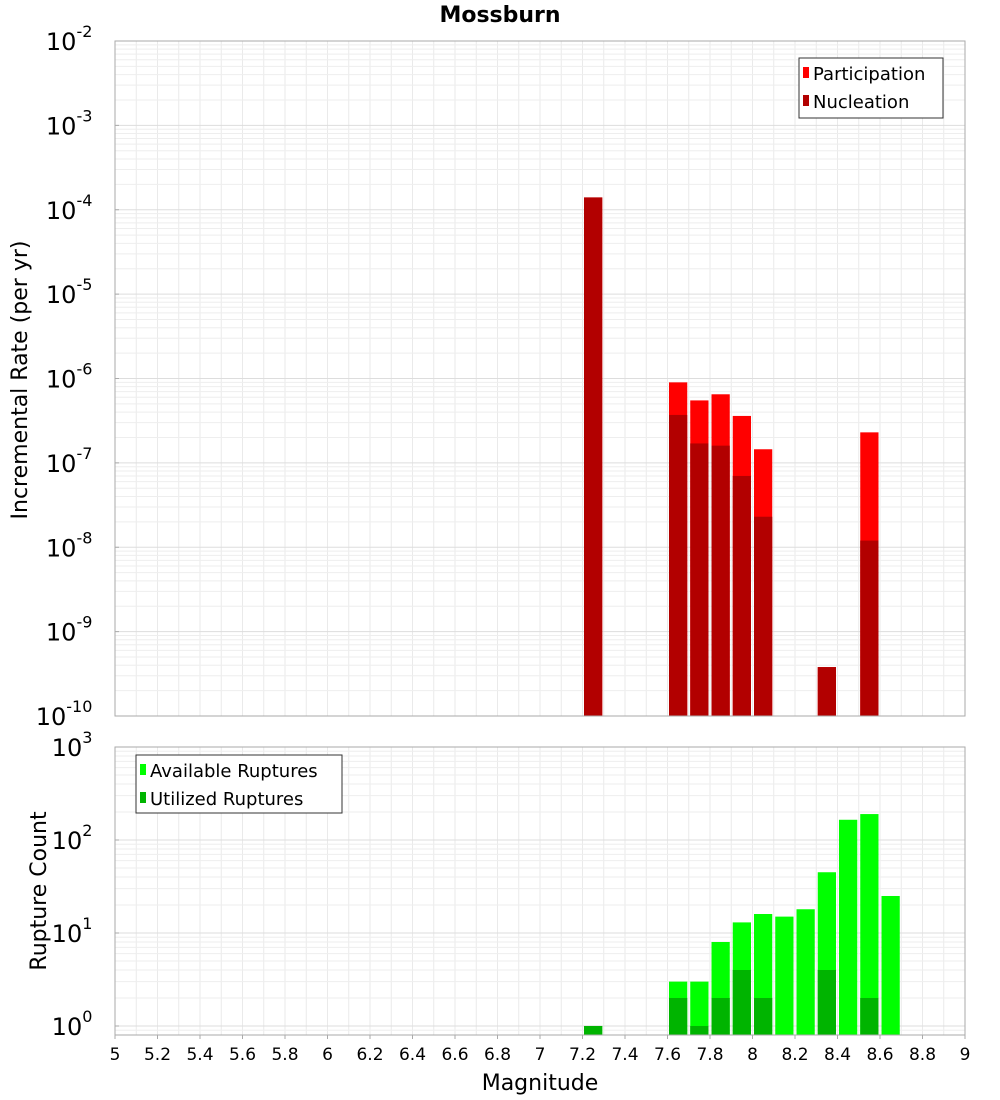 This screenshot has height=1100, width=1000. I want to click on top-y-tick-label: 10⁻⁵, so click(74, 292).